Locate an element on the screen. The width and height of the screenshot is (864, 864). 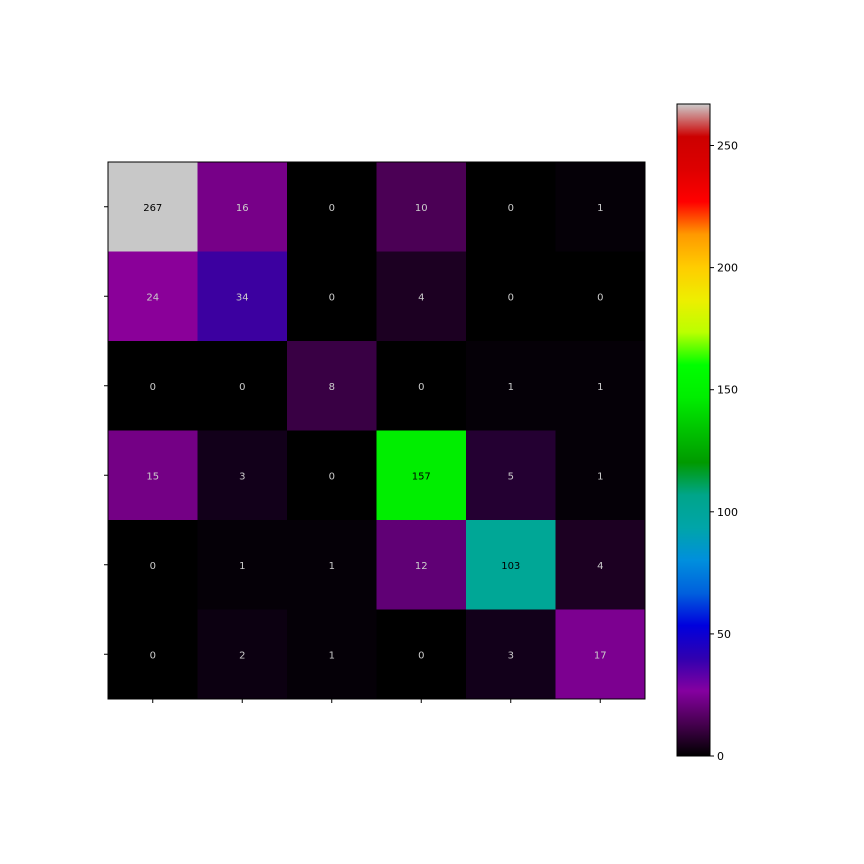
y-axis-ticks is located at coordinates (106, 430).